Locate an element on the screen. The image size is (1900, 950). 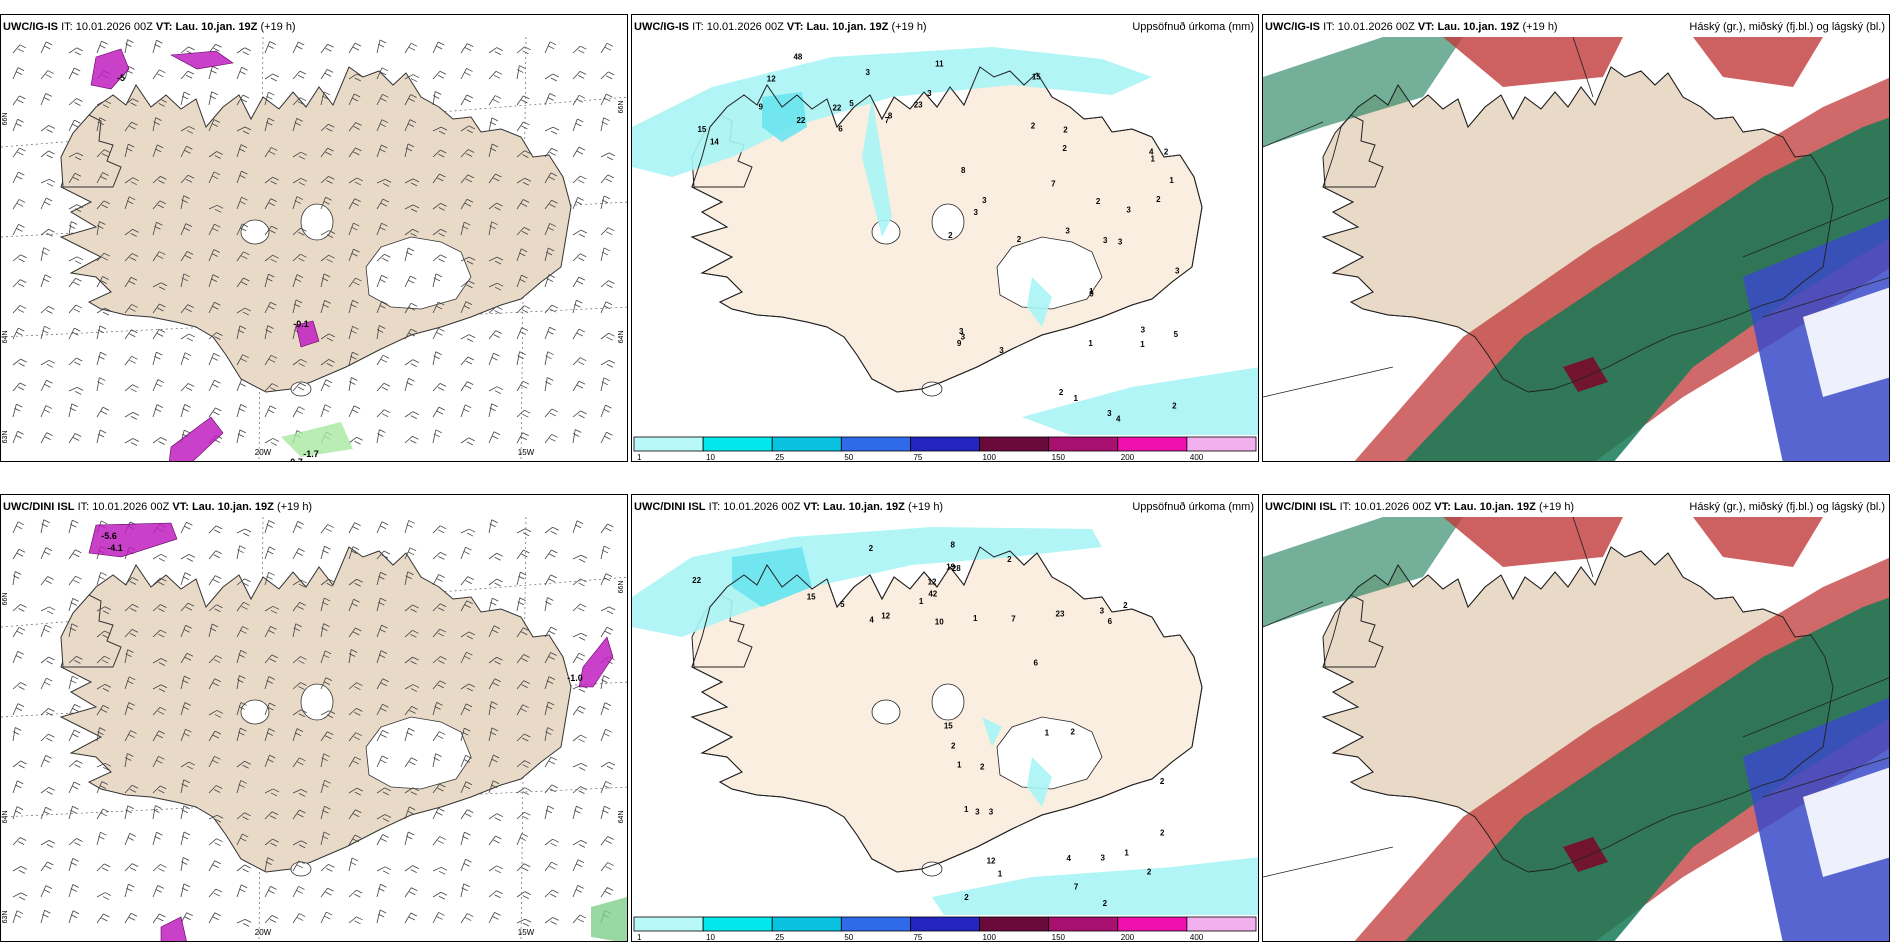
model-name: UWC/IG-IS is located at coordinates (30, 27).